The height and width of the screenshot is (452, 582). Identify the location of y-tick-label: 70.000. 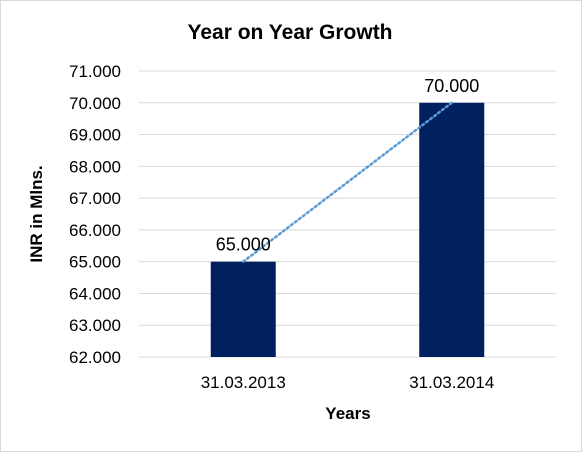
(95, 103).